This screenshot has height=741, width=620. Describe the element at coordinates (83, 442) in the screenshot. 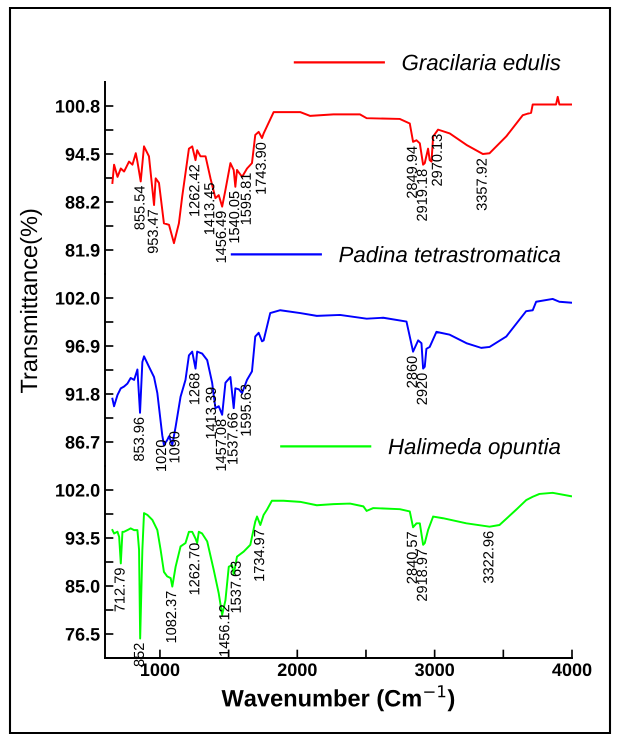

I see `y-tick-label: 86.7` at that location.